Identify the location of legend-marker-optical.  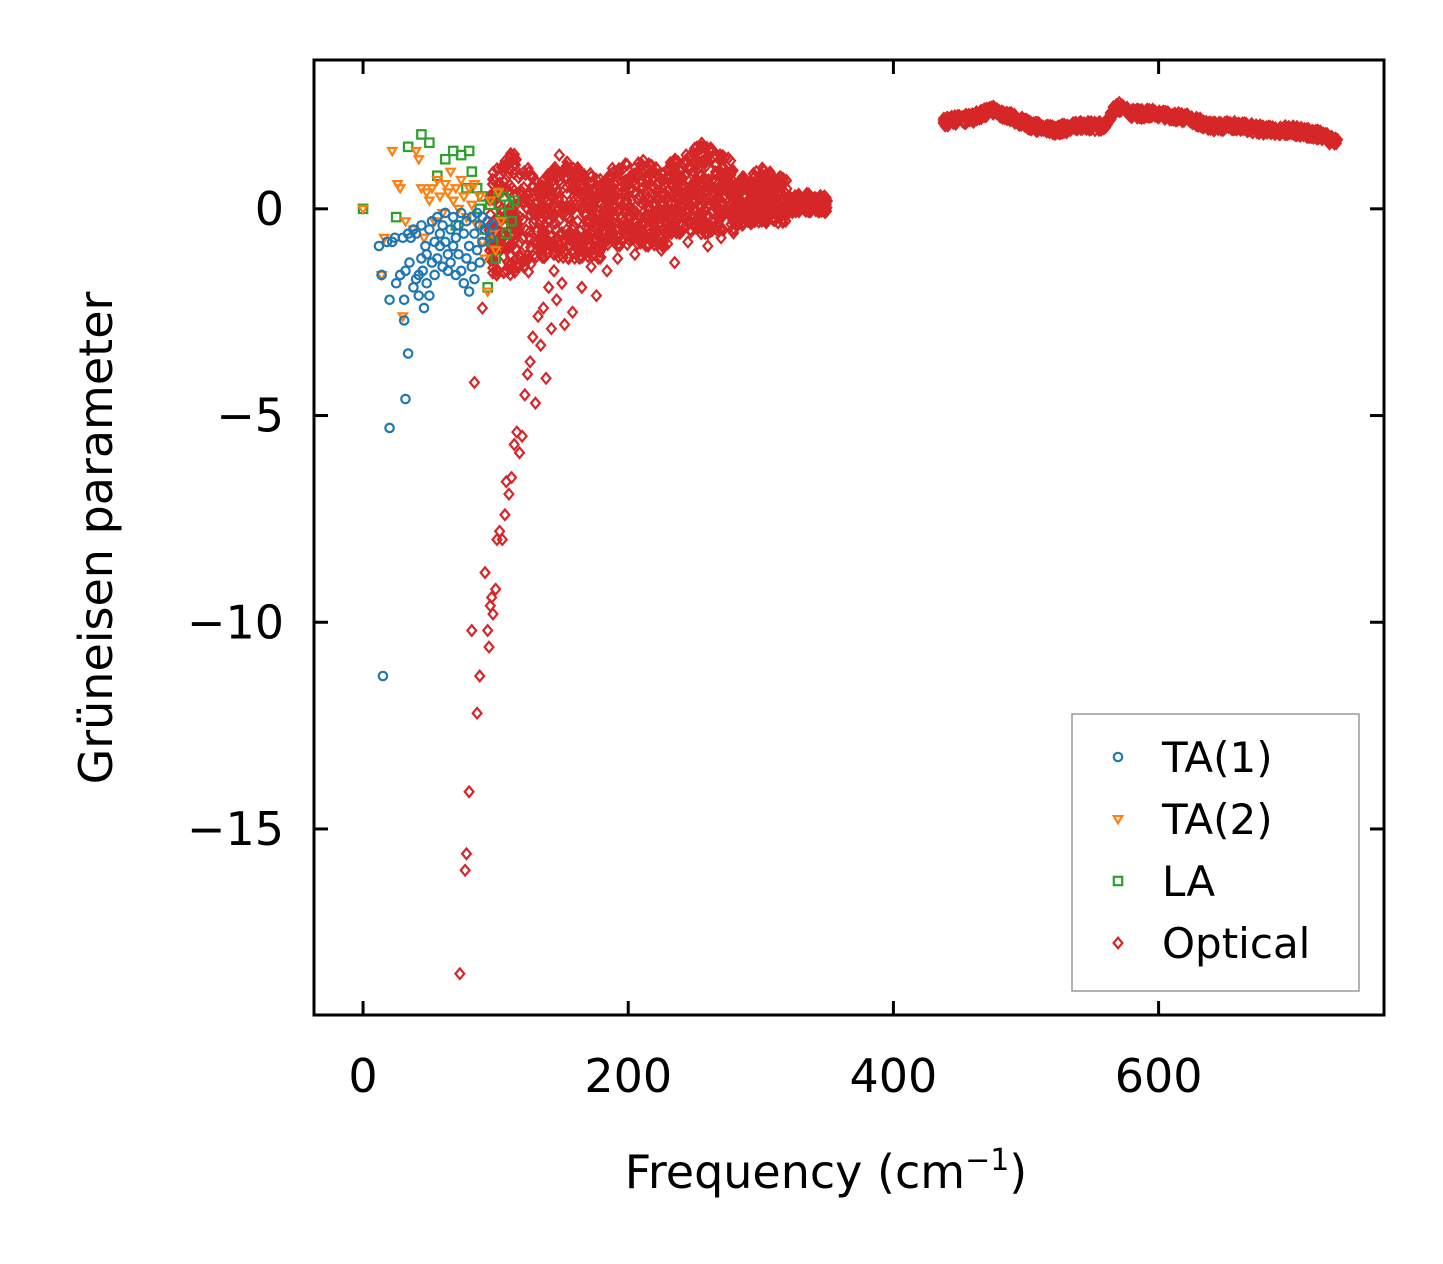
(1118, 943).